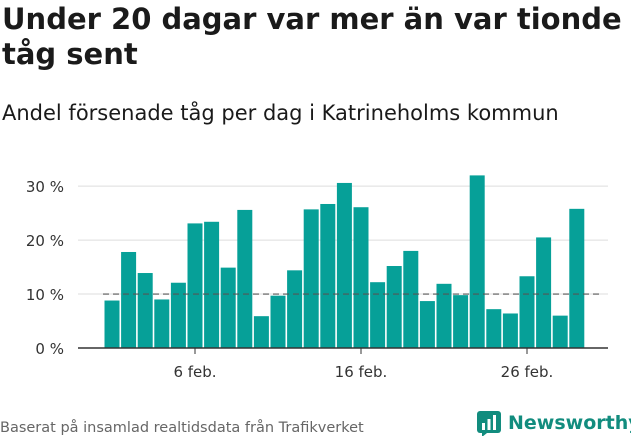 The width and height of the screenshot is (631, 439). What do you see at coordinates (361, 372) in the screenshot?
I see `x-tick-label: 16 feb.` at bounding box center [361, 372].